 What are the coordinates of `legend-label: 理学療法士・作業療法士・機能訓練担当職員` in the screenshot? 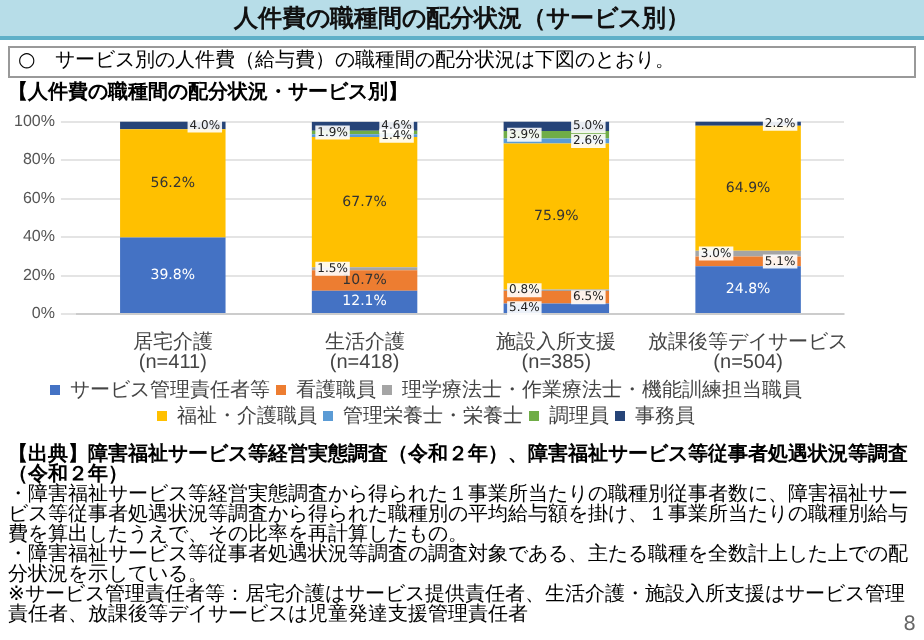 It's located at (602, 389).